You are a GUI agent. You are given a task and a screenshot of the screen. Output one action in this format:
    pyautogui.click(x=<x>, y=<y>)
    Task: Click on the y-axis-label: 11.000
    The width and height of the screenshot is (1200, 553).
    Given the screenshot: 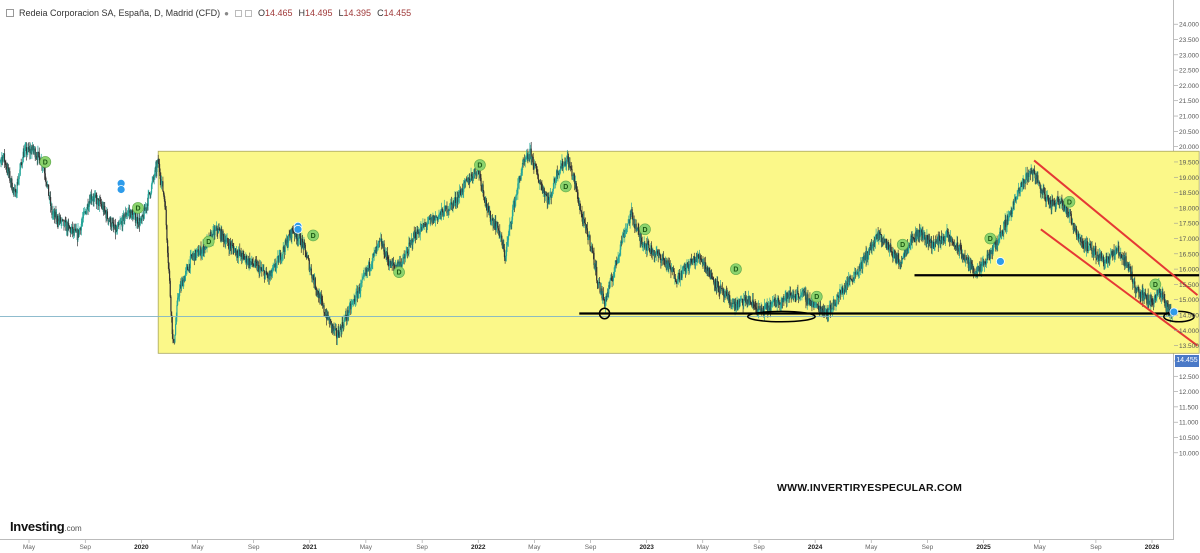 What is the action you would take?
    pyautogui.click(x=1189, y=423)
    